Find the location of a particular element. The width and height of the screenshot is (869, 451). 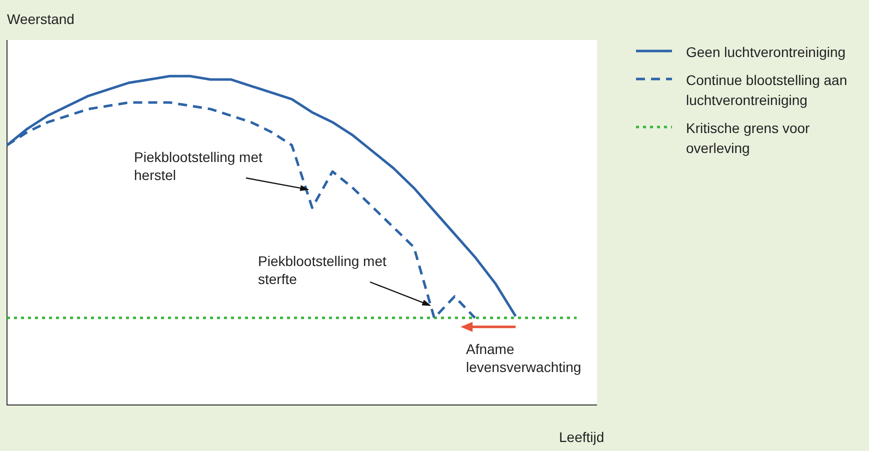

legend-label: Geen luchtverontreiniging is located at coordinates (766, 52).